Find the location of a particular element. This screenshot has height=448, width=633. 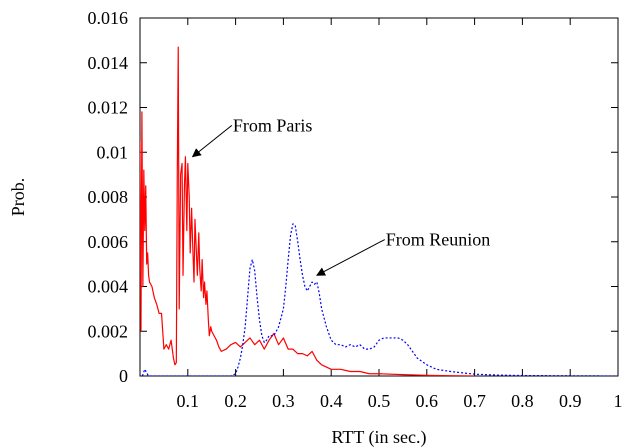

y-axis-label: Prob. is located at coordinates (18, 197).